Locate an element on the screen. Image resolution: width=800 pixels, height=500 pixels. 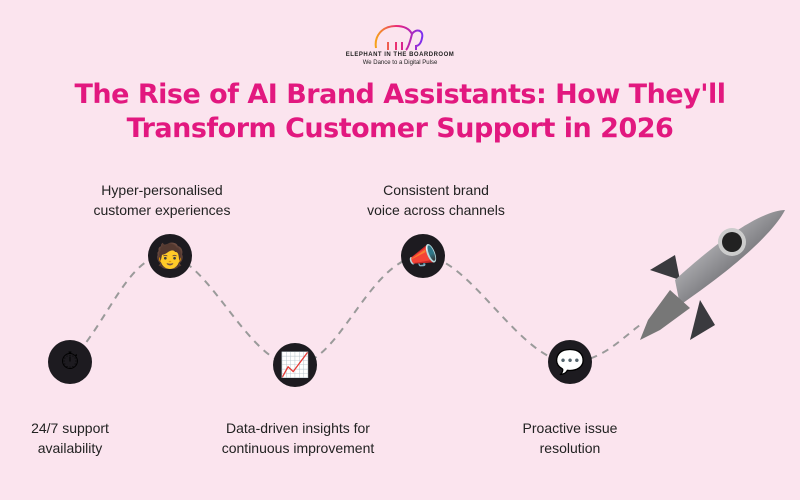
rocket-icon is located at coordinates (712, 275).